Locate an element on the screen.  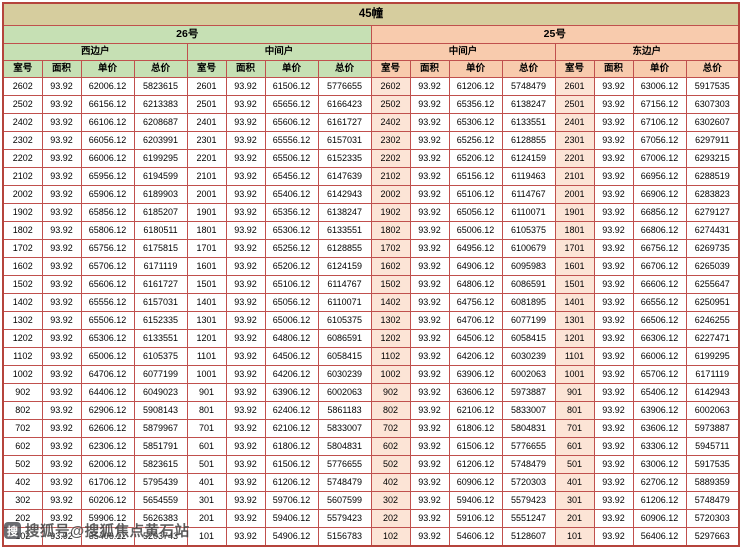
unit-price-cell: 65956.12 is located at coordinates (107, 176).